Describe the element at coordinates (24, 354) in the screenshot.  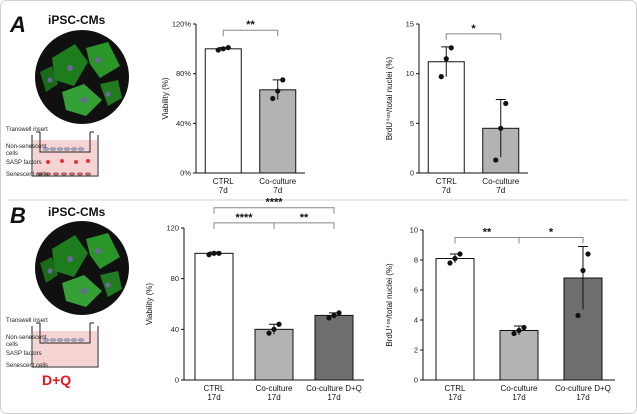
I see `label-sasp-b: SASP factors` at that location.